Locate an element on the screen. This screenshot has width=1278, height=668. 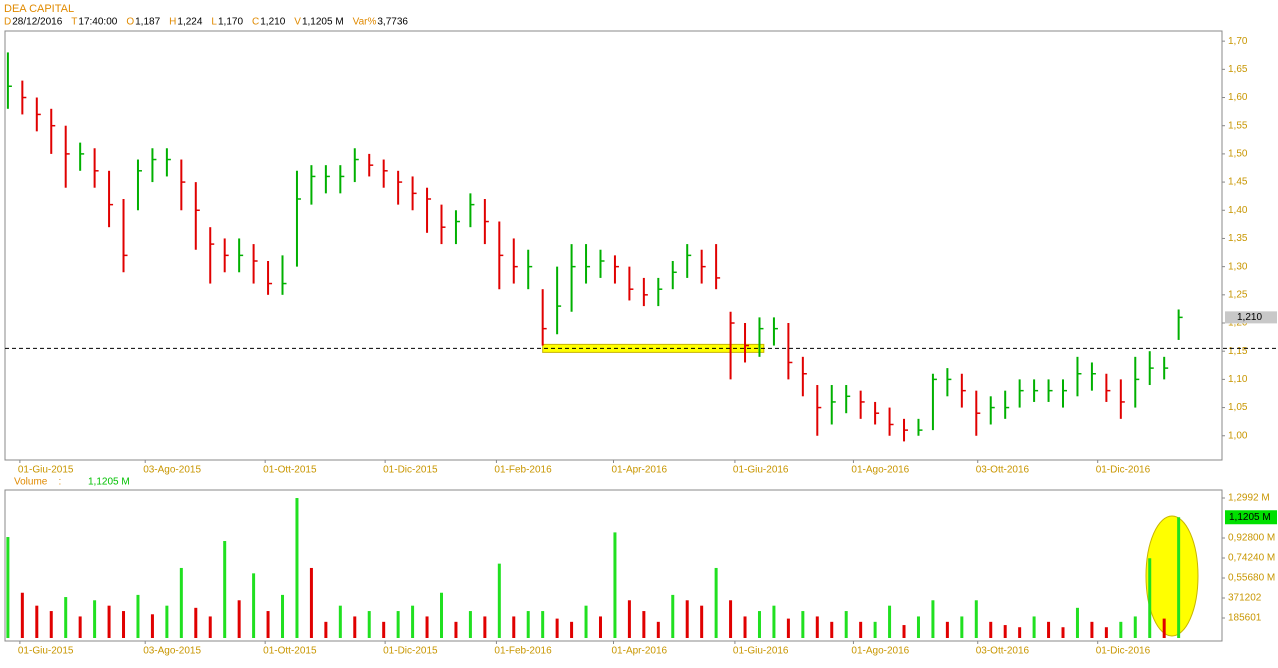
y-tick-label: 1,40 is located at coordinates (1238, 210).